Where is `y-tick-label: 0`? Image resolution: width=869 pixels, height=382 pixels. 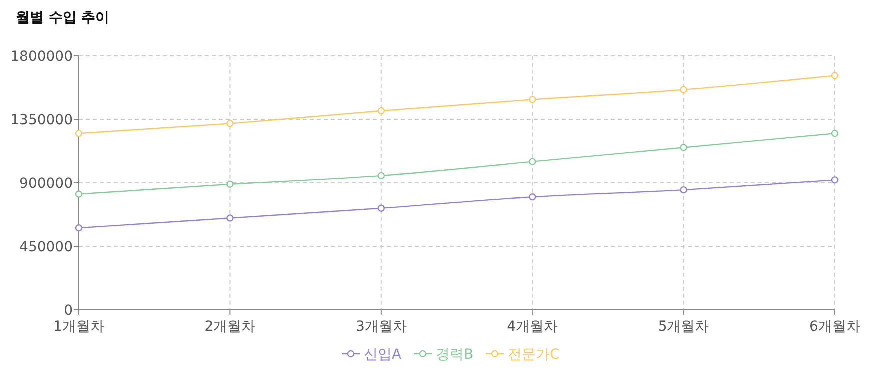 y-tick-label: 0 is located at coordinates (68, 310).